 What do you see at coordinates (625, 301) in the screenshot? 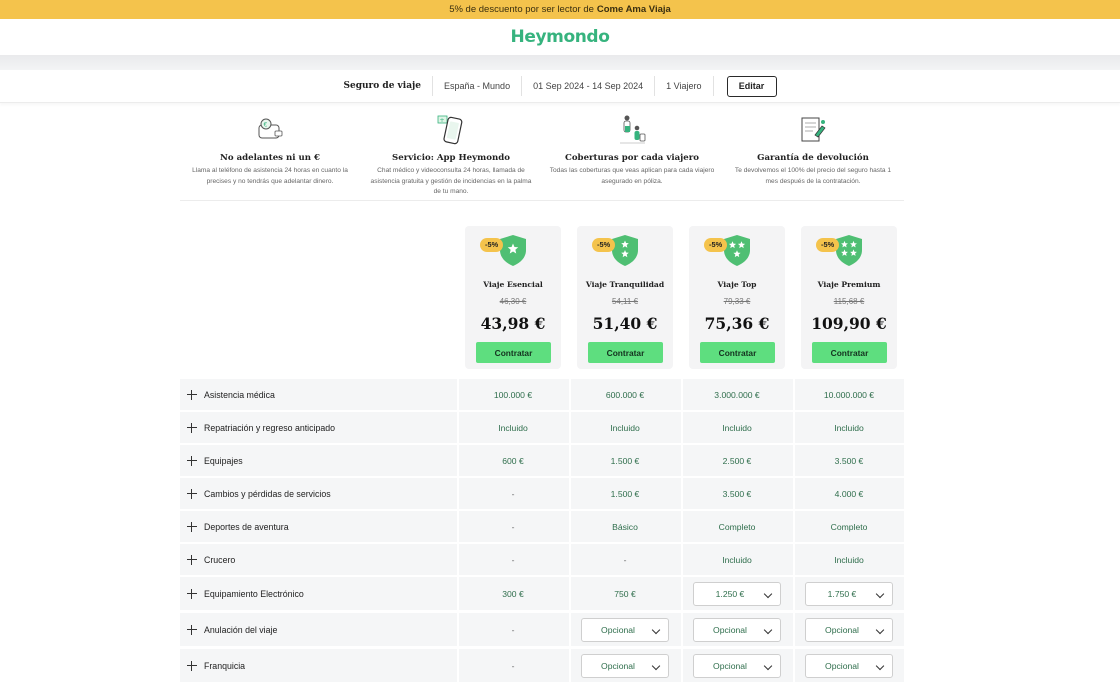
I see `plan-old-price: 54,11 €` at bounding box center [625, 301].